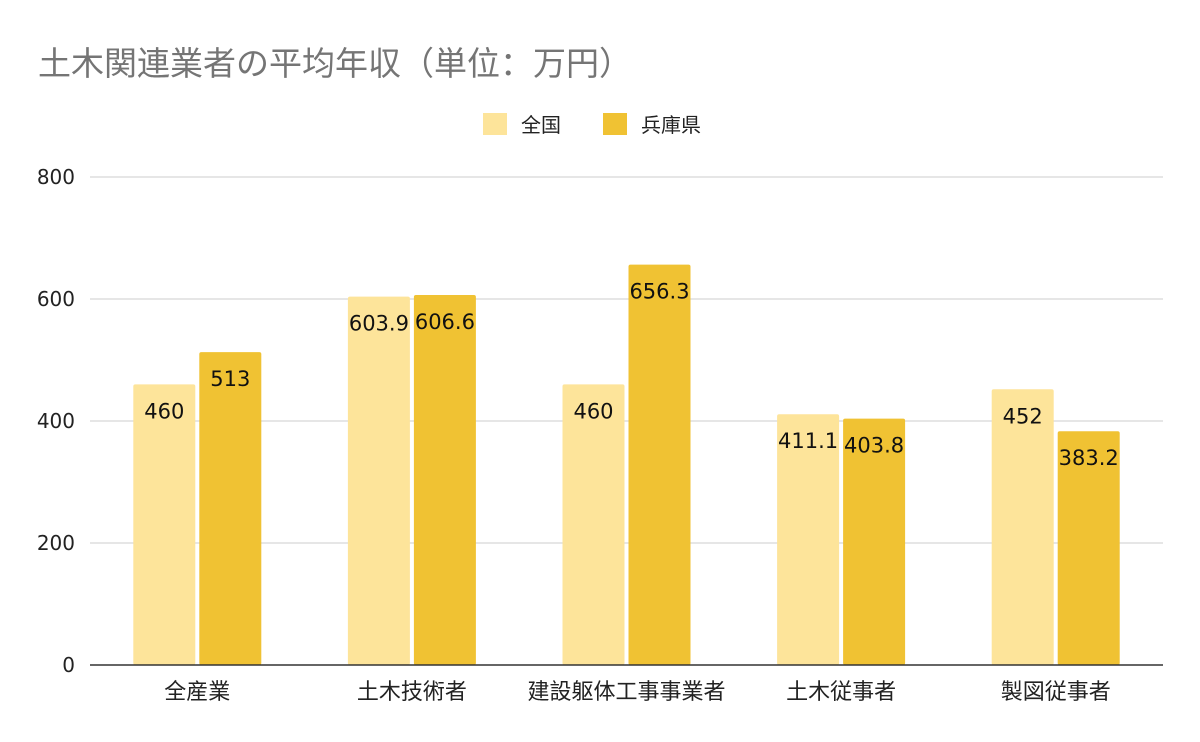 The image size is (1200, 742). What do you see at coordinates (495, 124) in the screenshot?
I see `legend-swatch-national` at bounding box center [495, 124].